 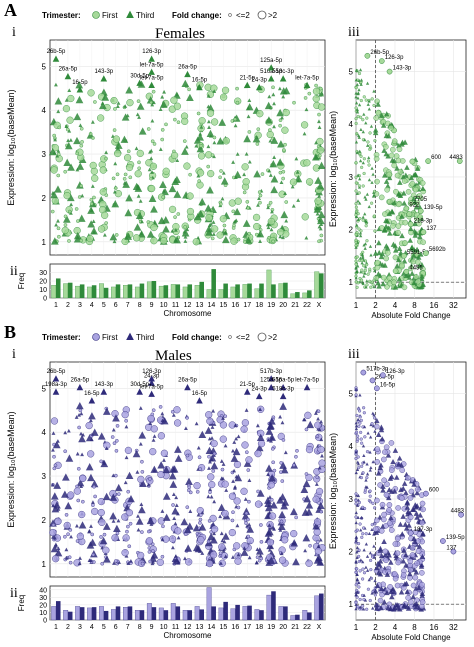 What do you see at coordinates (78, 613) in the screenshot?
I see `bar-first` at bounding box center [78, 613].